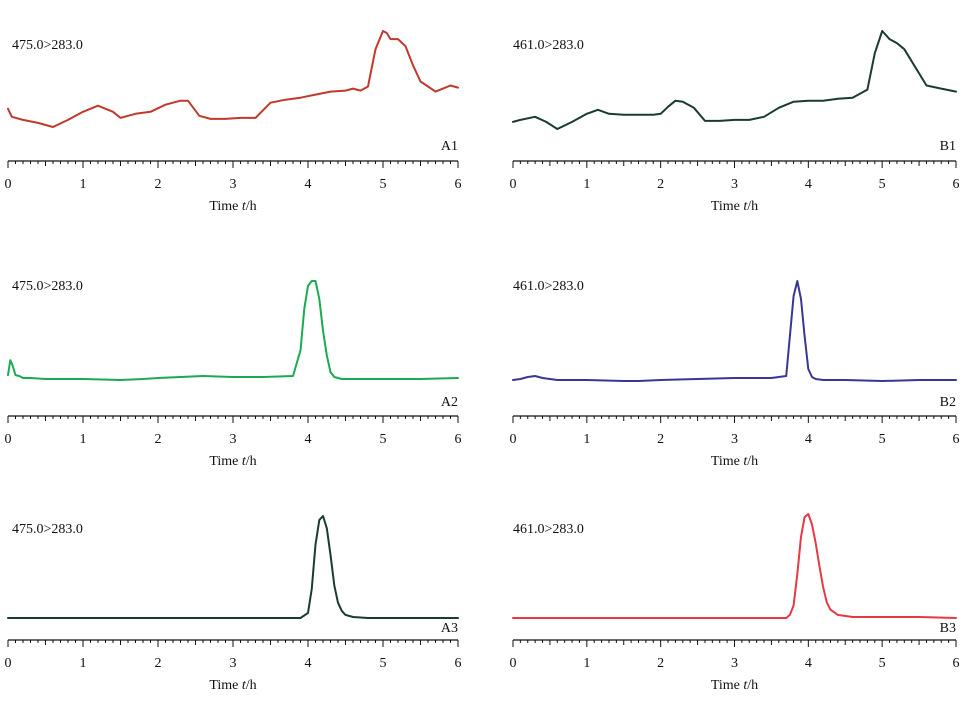 The width and height of the screenshot is (963, 702). I want to click on tick-label-b1: 5, so click(882, 184).